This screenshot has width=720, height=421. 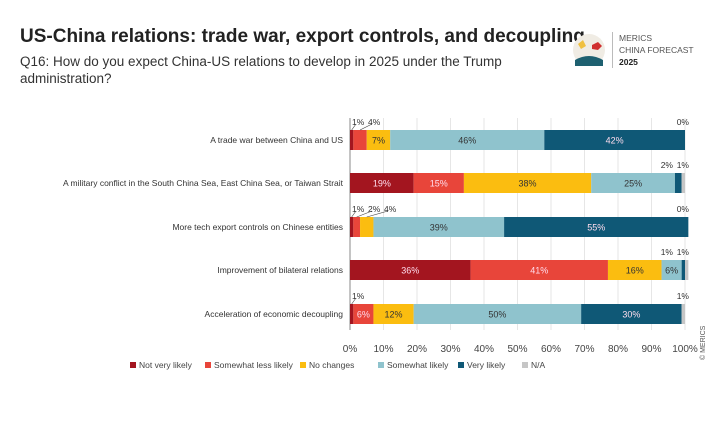 What do you see at coordinates (166, 365) in the screenshot?
I see `legend-label: Not very likely` at bounding box center [166, 365].